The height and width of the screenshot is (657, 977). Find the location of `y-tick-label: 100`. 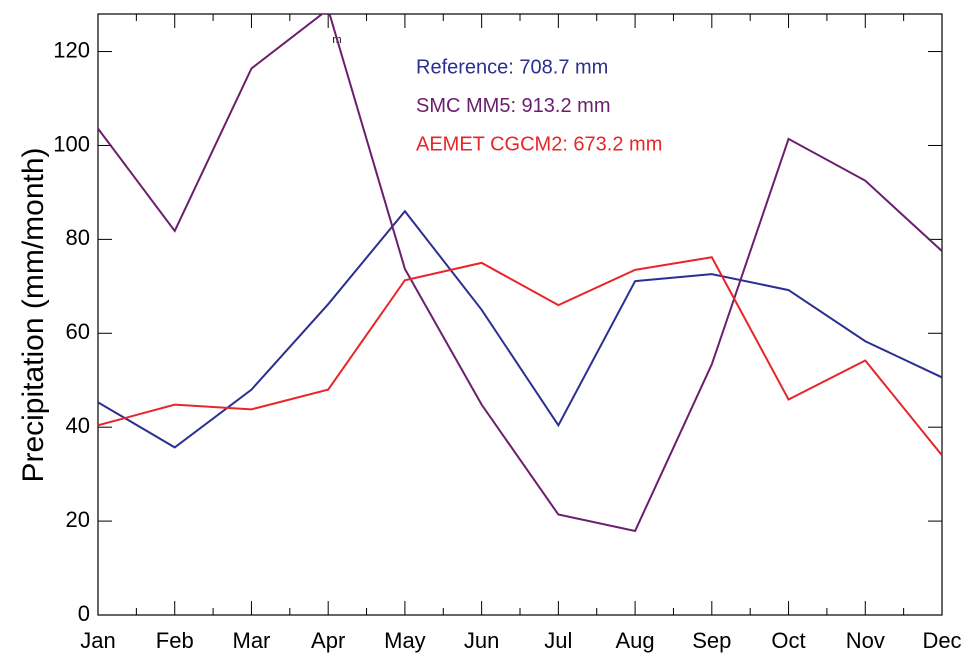

y-tick-label: 100 is located at coordinates (71, 143).